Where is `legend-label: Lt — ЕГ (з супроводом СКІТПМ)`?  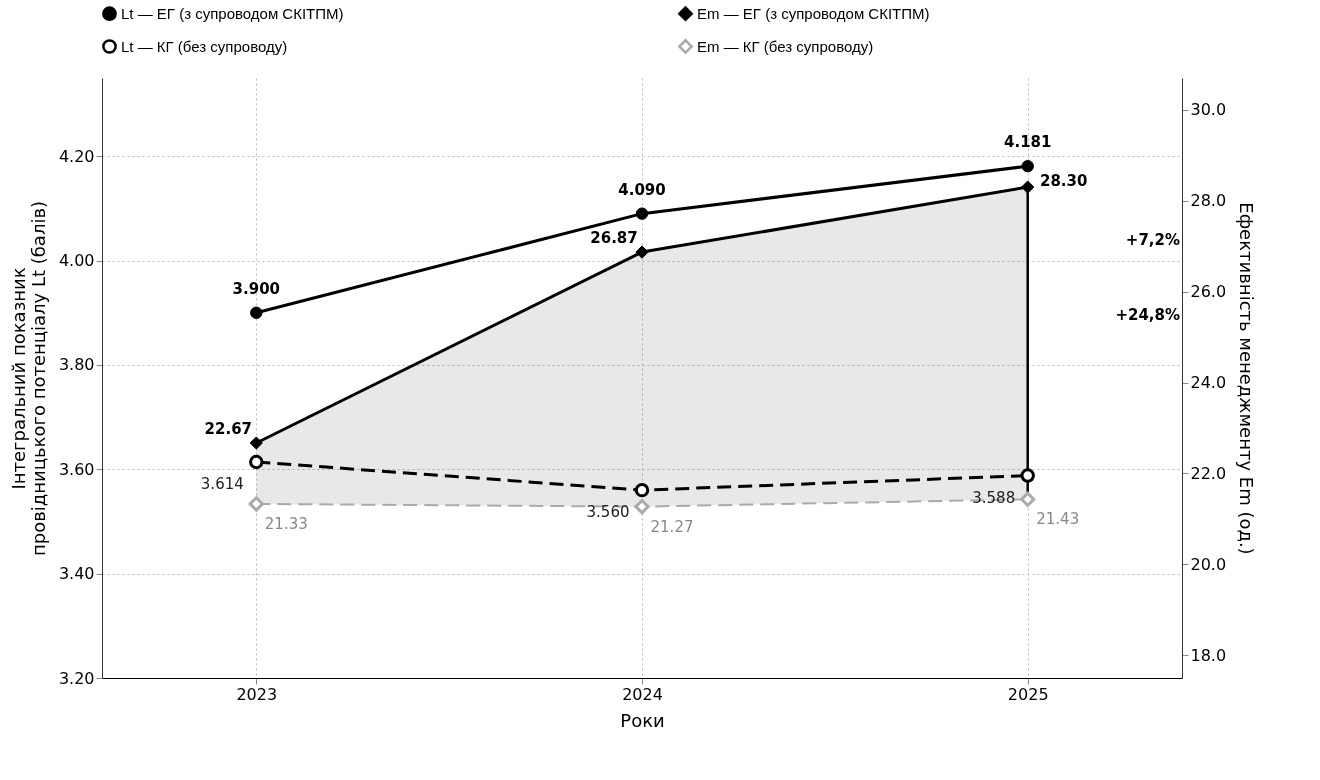
legend-label: Lt — ЕГ (з супроводом СКІТПМ) is located at coordinates (232, 13).